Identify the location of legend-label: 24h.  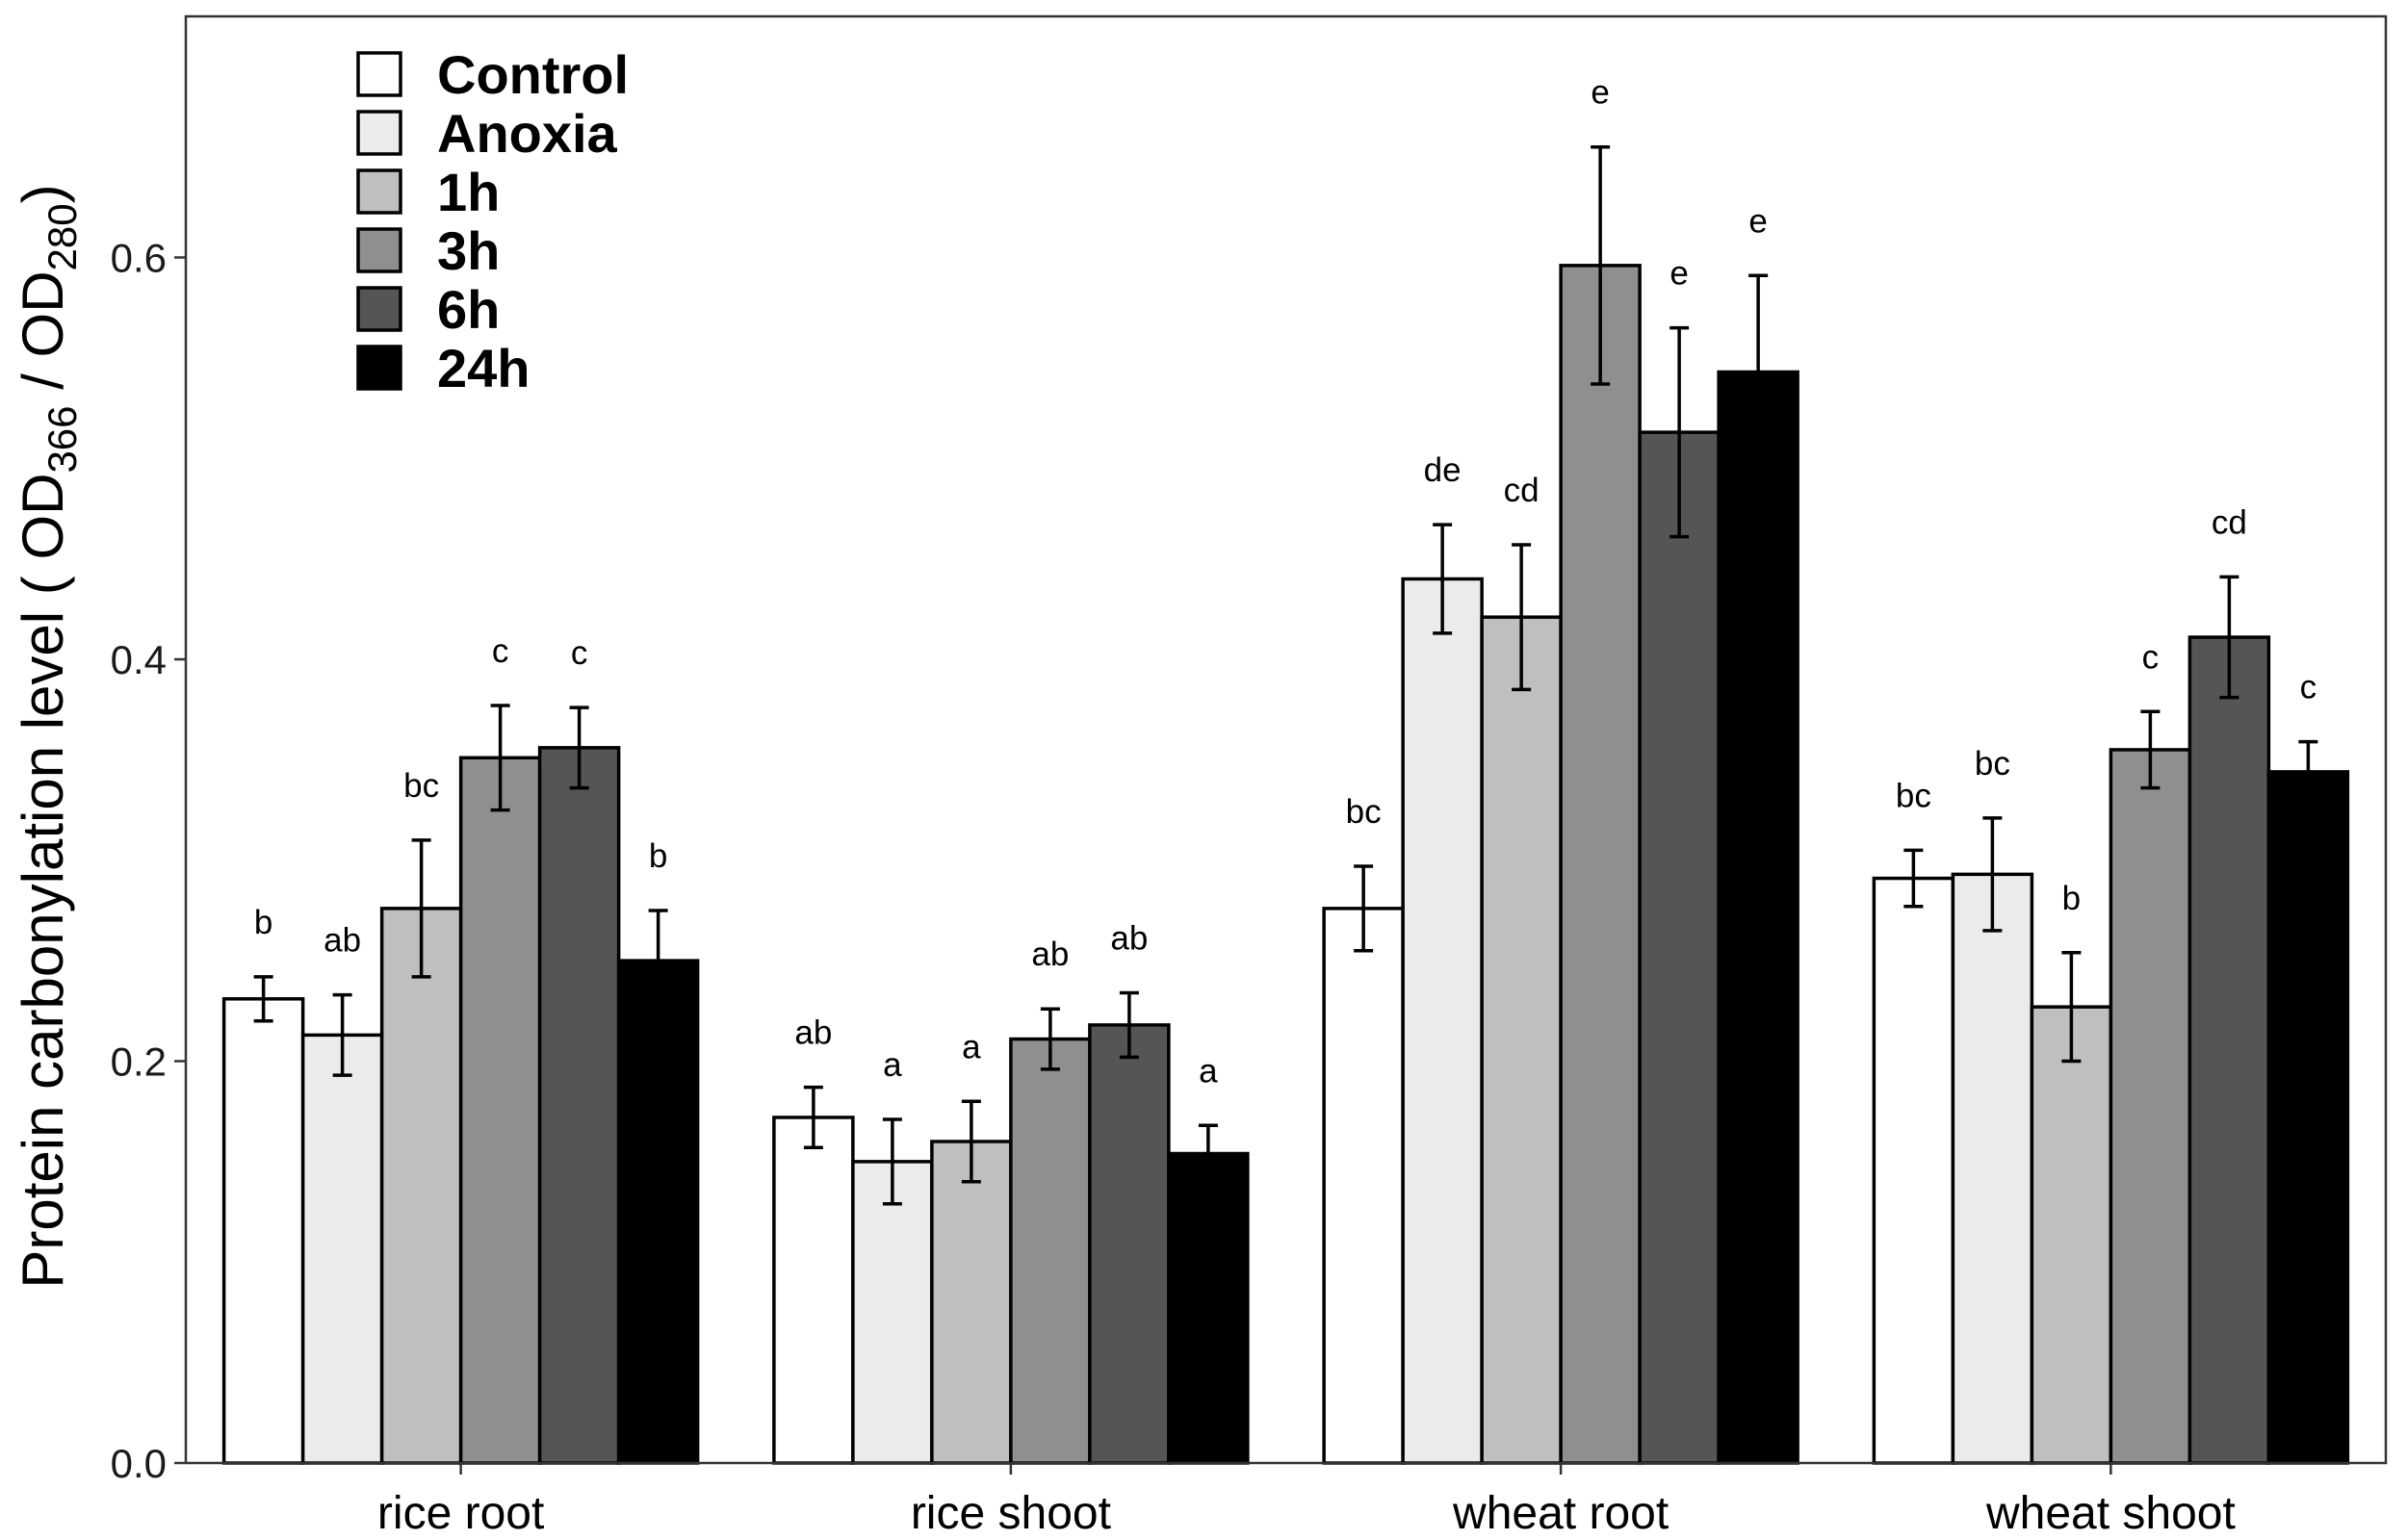
(484, 368).